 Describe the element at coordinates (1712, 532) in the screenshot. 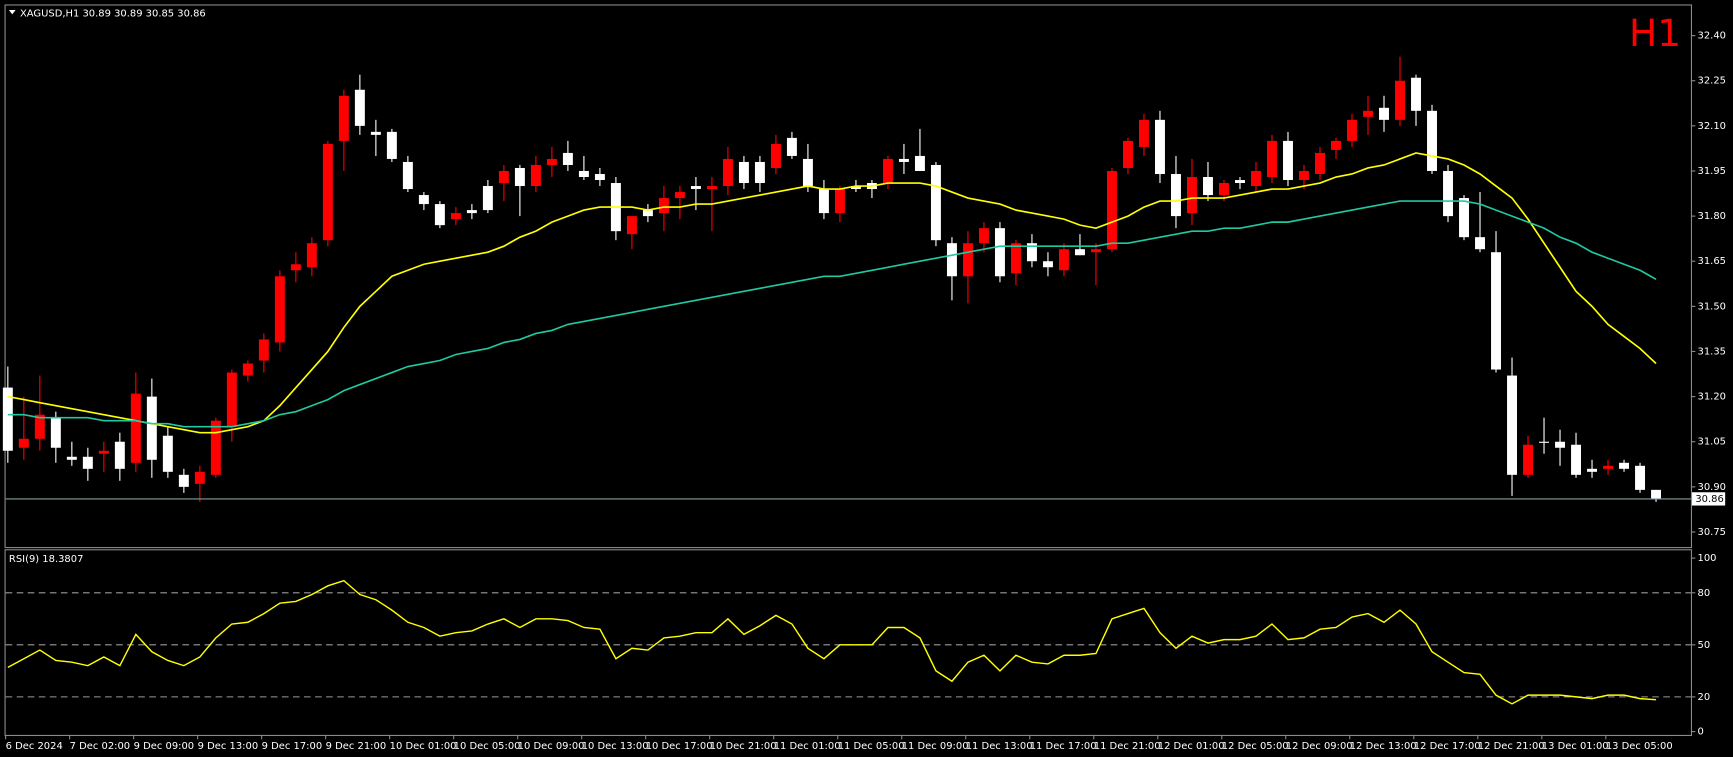

I see `y-tick-label: 30.75` at that location.